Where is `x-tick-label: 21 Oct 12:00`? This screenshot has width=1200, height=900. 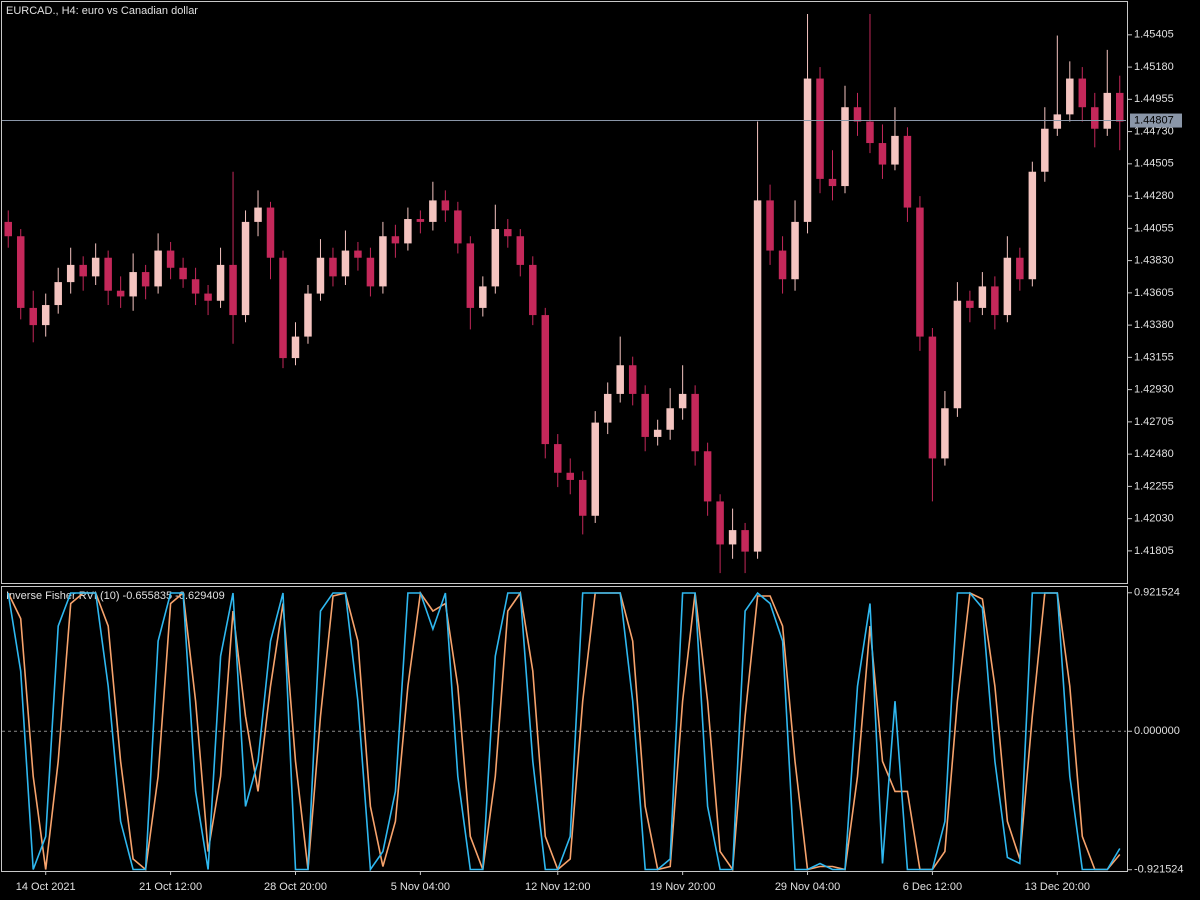 x-tick-label: 21 Oct 12:00 is located at coordinates (170, 887).